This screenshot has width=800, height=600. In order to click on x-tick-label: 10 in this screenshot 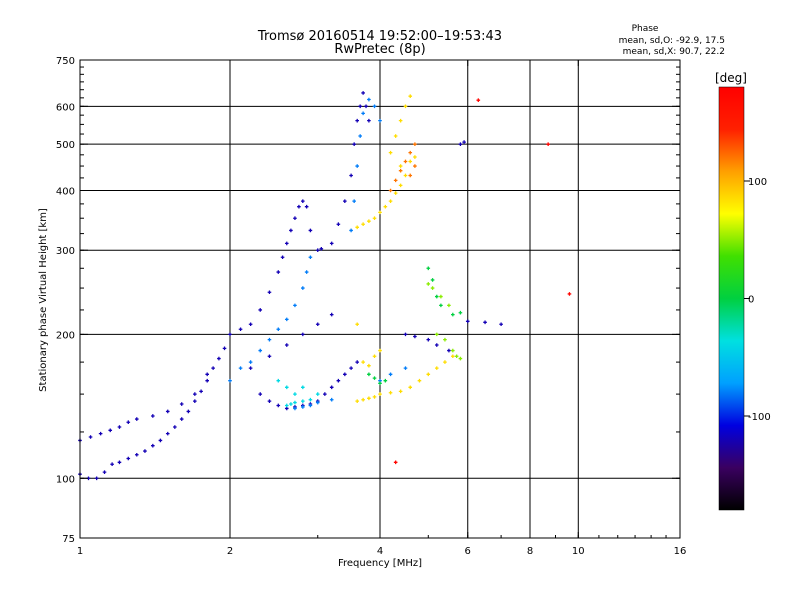, I will do `click(578, 551)`.